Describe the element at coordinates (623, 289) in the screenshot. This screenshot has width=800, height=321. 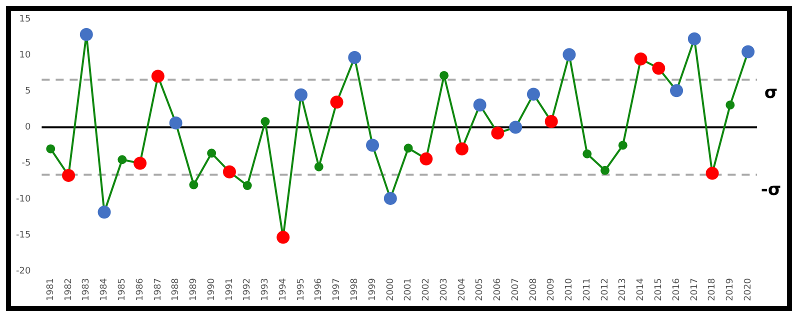
I see `x-tick-label: 2013` at that location.